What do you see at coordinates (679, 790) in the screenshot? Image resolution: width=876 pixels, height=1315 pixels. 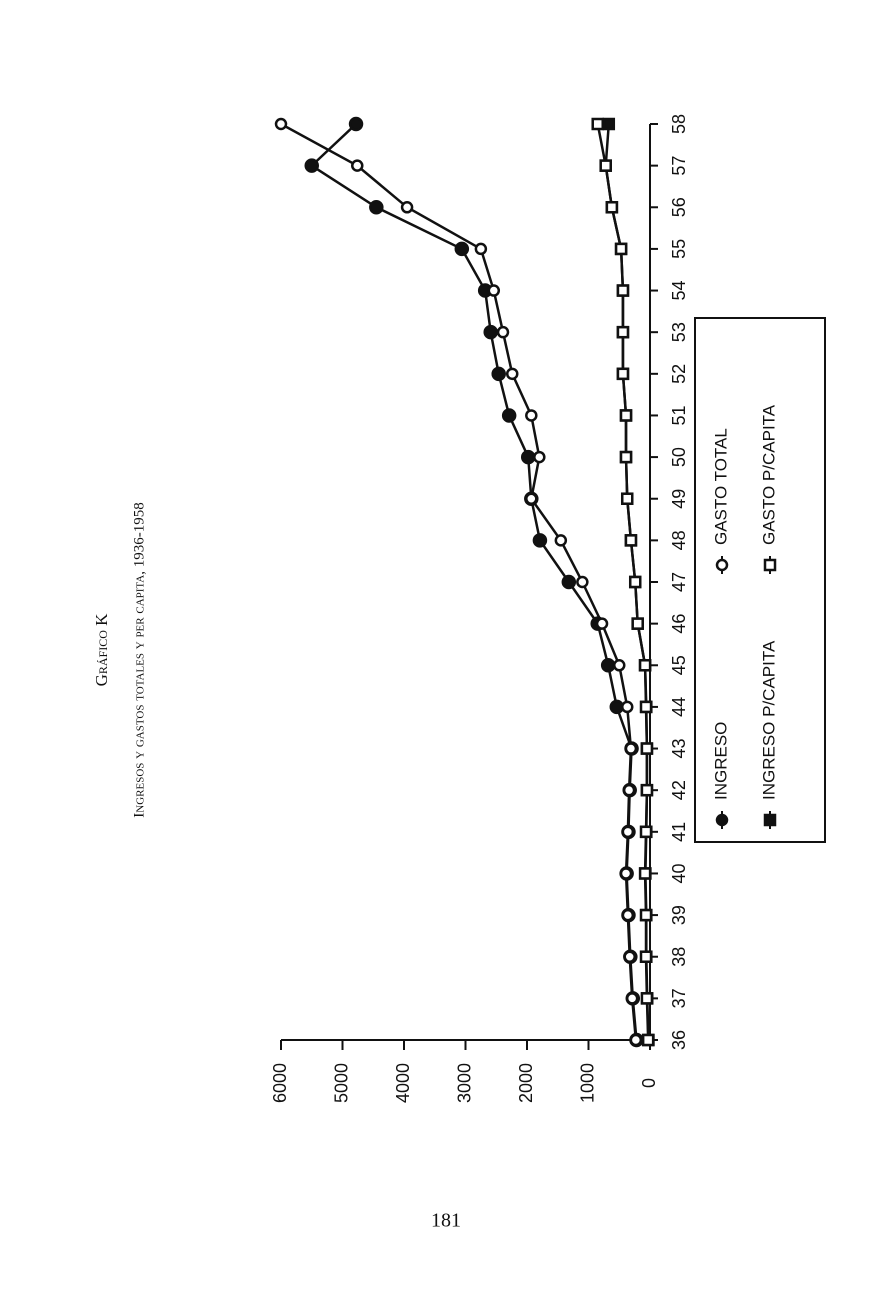 I see `category-label: 42` at bounding box center [679, 790].